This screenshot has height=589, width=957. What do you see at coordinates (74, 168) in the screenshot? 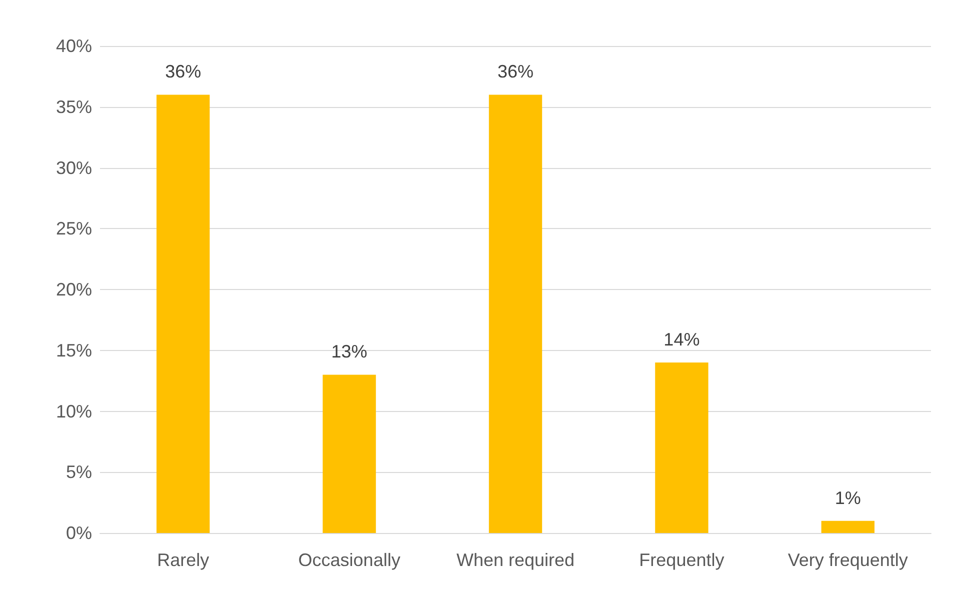
I see `y-tick-label: 30%` at bounding box center [74, 168].